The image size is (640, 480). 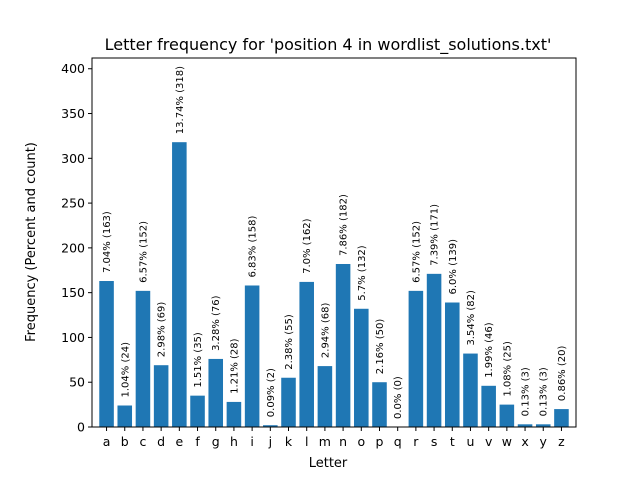 I want to click on x-tick-label-a: a, so click(x=107, y=441).